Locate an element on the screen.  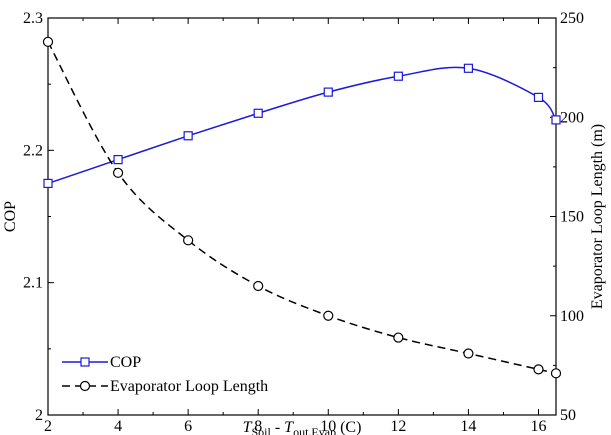
y-right-tick-label: 100 is located at coordinates (572, 316).